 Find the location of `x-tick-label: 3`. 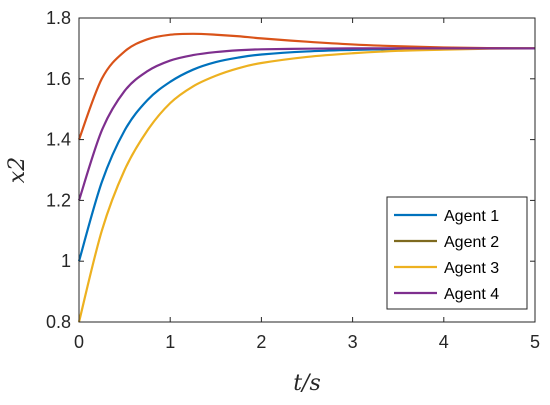

x-tick-label: 3 is located at coordinates (353, 342).